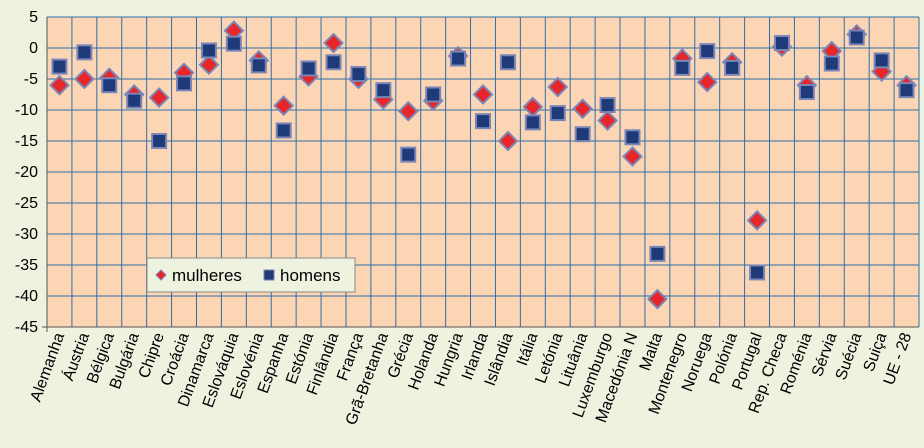 Image resolution: width=924 pixels, height=448 pixels. What do you see at coordinates (26, 141) in the screenshot?
I see `y-tick-label: -15` at bounding box center [26, 141].